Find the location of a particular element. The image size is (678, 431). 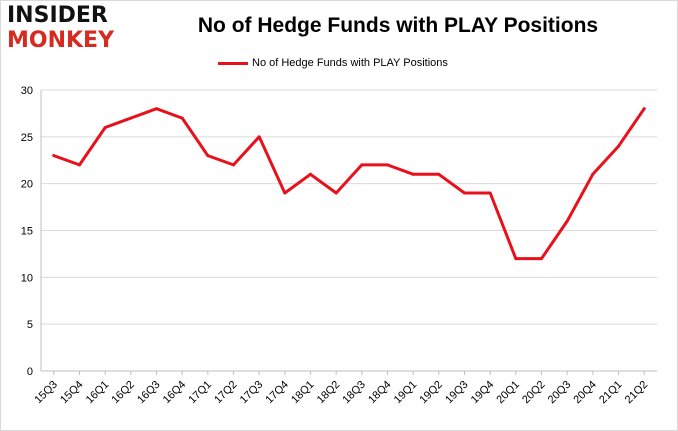

x-tick-label: 18Q1 is located at coordinates (303, 393).